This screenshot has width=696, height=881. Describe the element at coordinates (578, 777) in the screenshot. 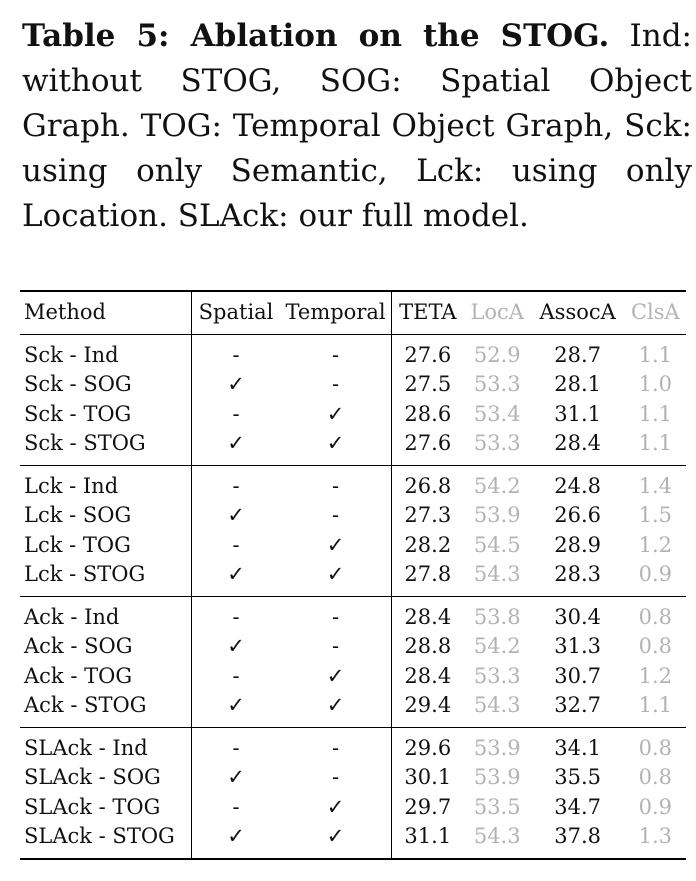

I see `cell-assoca: 35.5` at that location.